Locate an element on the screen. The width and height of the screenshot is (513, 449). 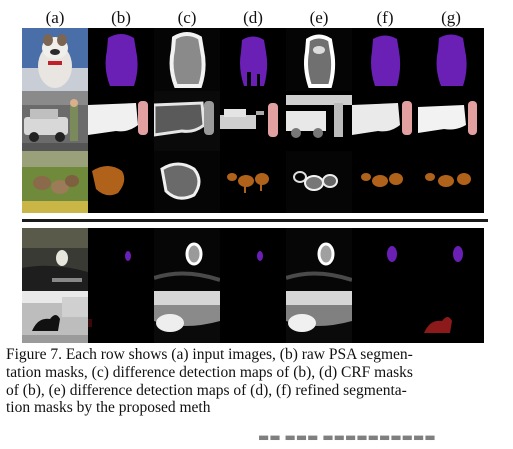
row2-difference-map-d is located at coordinates (319, 121).